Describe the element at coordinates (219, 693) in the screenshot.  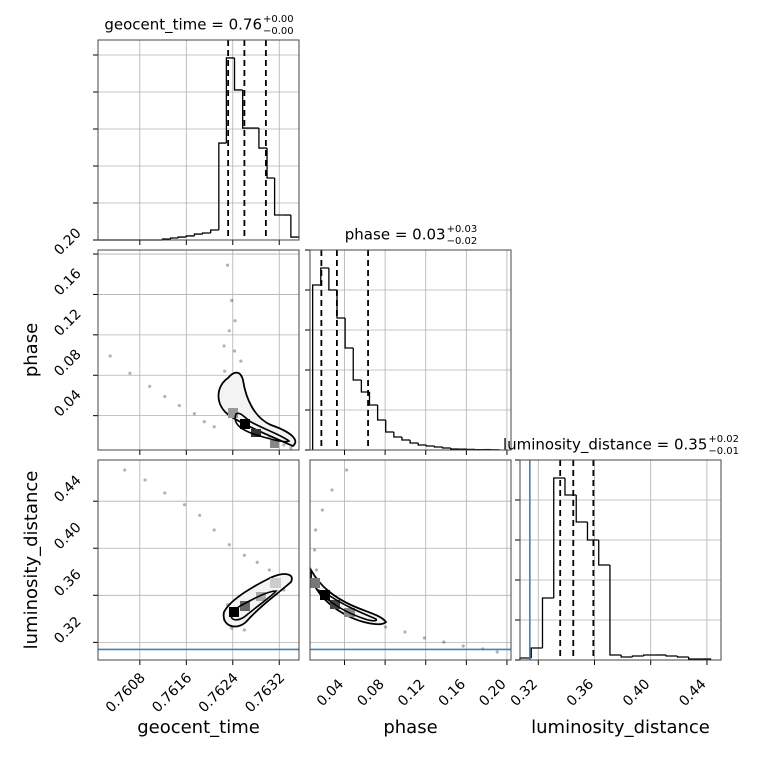
I see `x-tick-label: 0.7624` at that location.